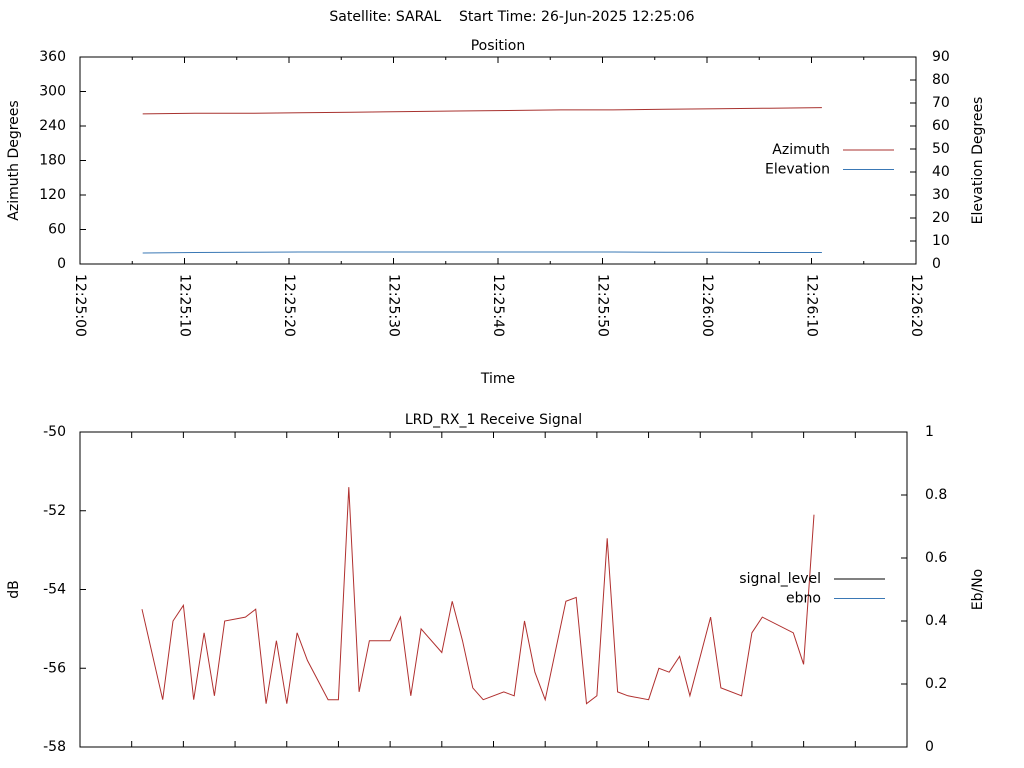  What do you see at coordinates (52, 161) in the screenshot?
I see `y-tick-label: 180` at bounding box center [52, 161].